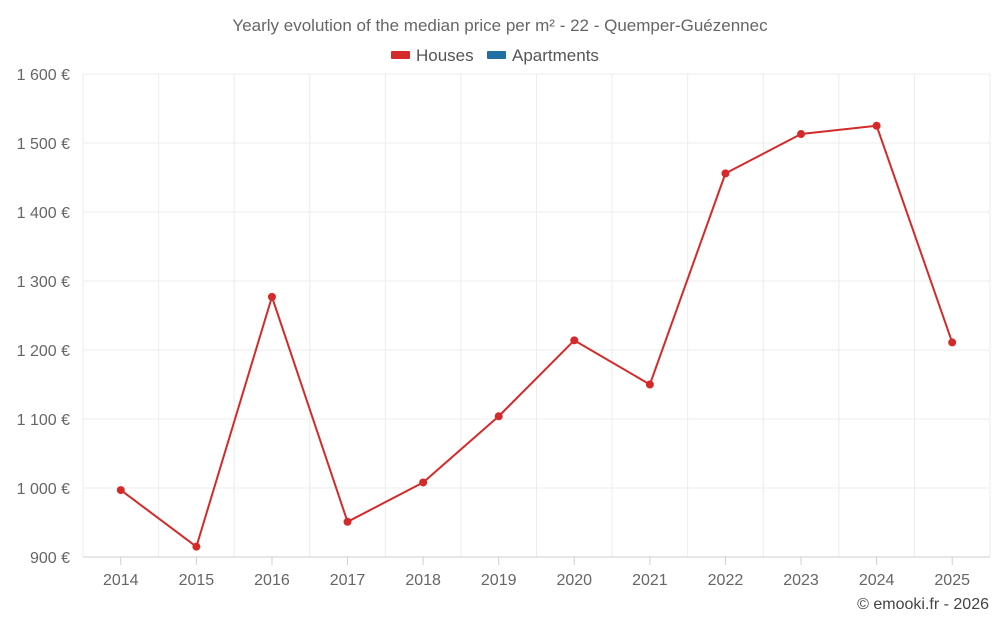 The height and width of the screenshot is (625, 1000). I want to click on credit-text: © emooki.fr - 2026, so click(923, 604).